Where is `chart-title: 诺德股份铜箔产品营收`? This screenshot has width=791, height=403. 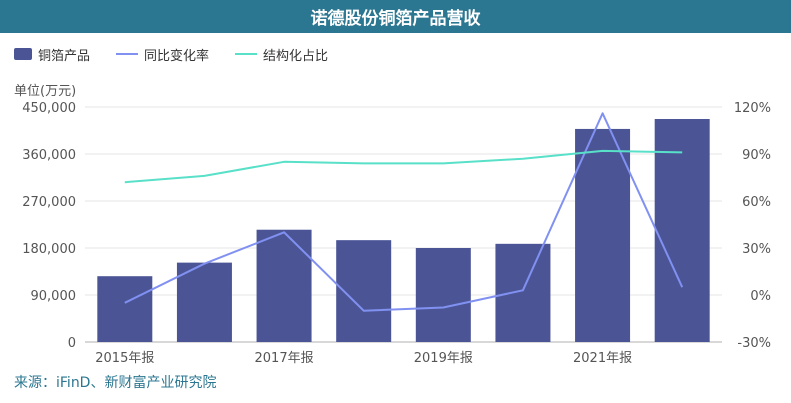
chart-title: 诺德股份铜箔产品营收 is located at coordinates (395, 16).